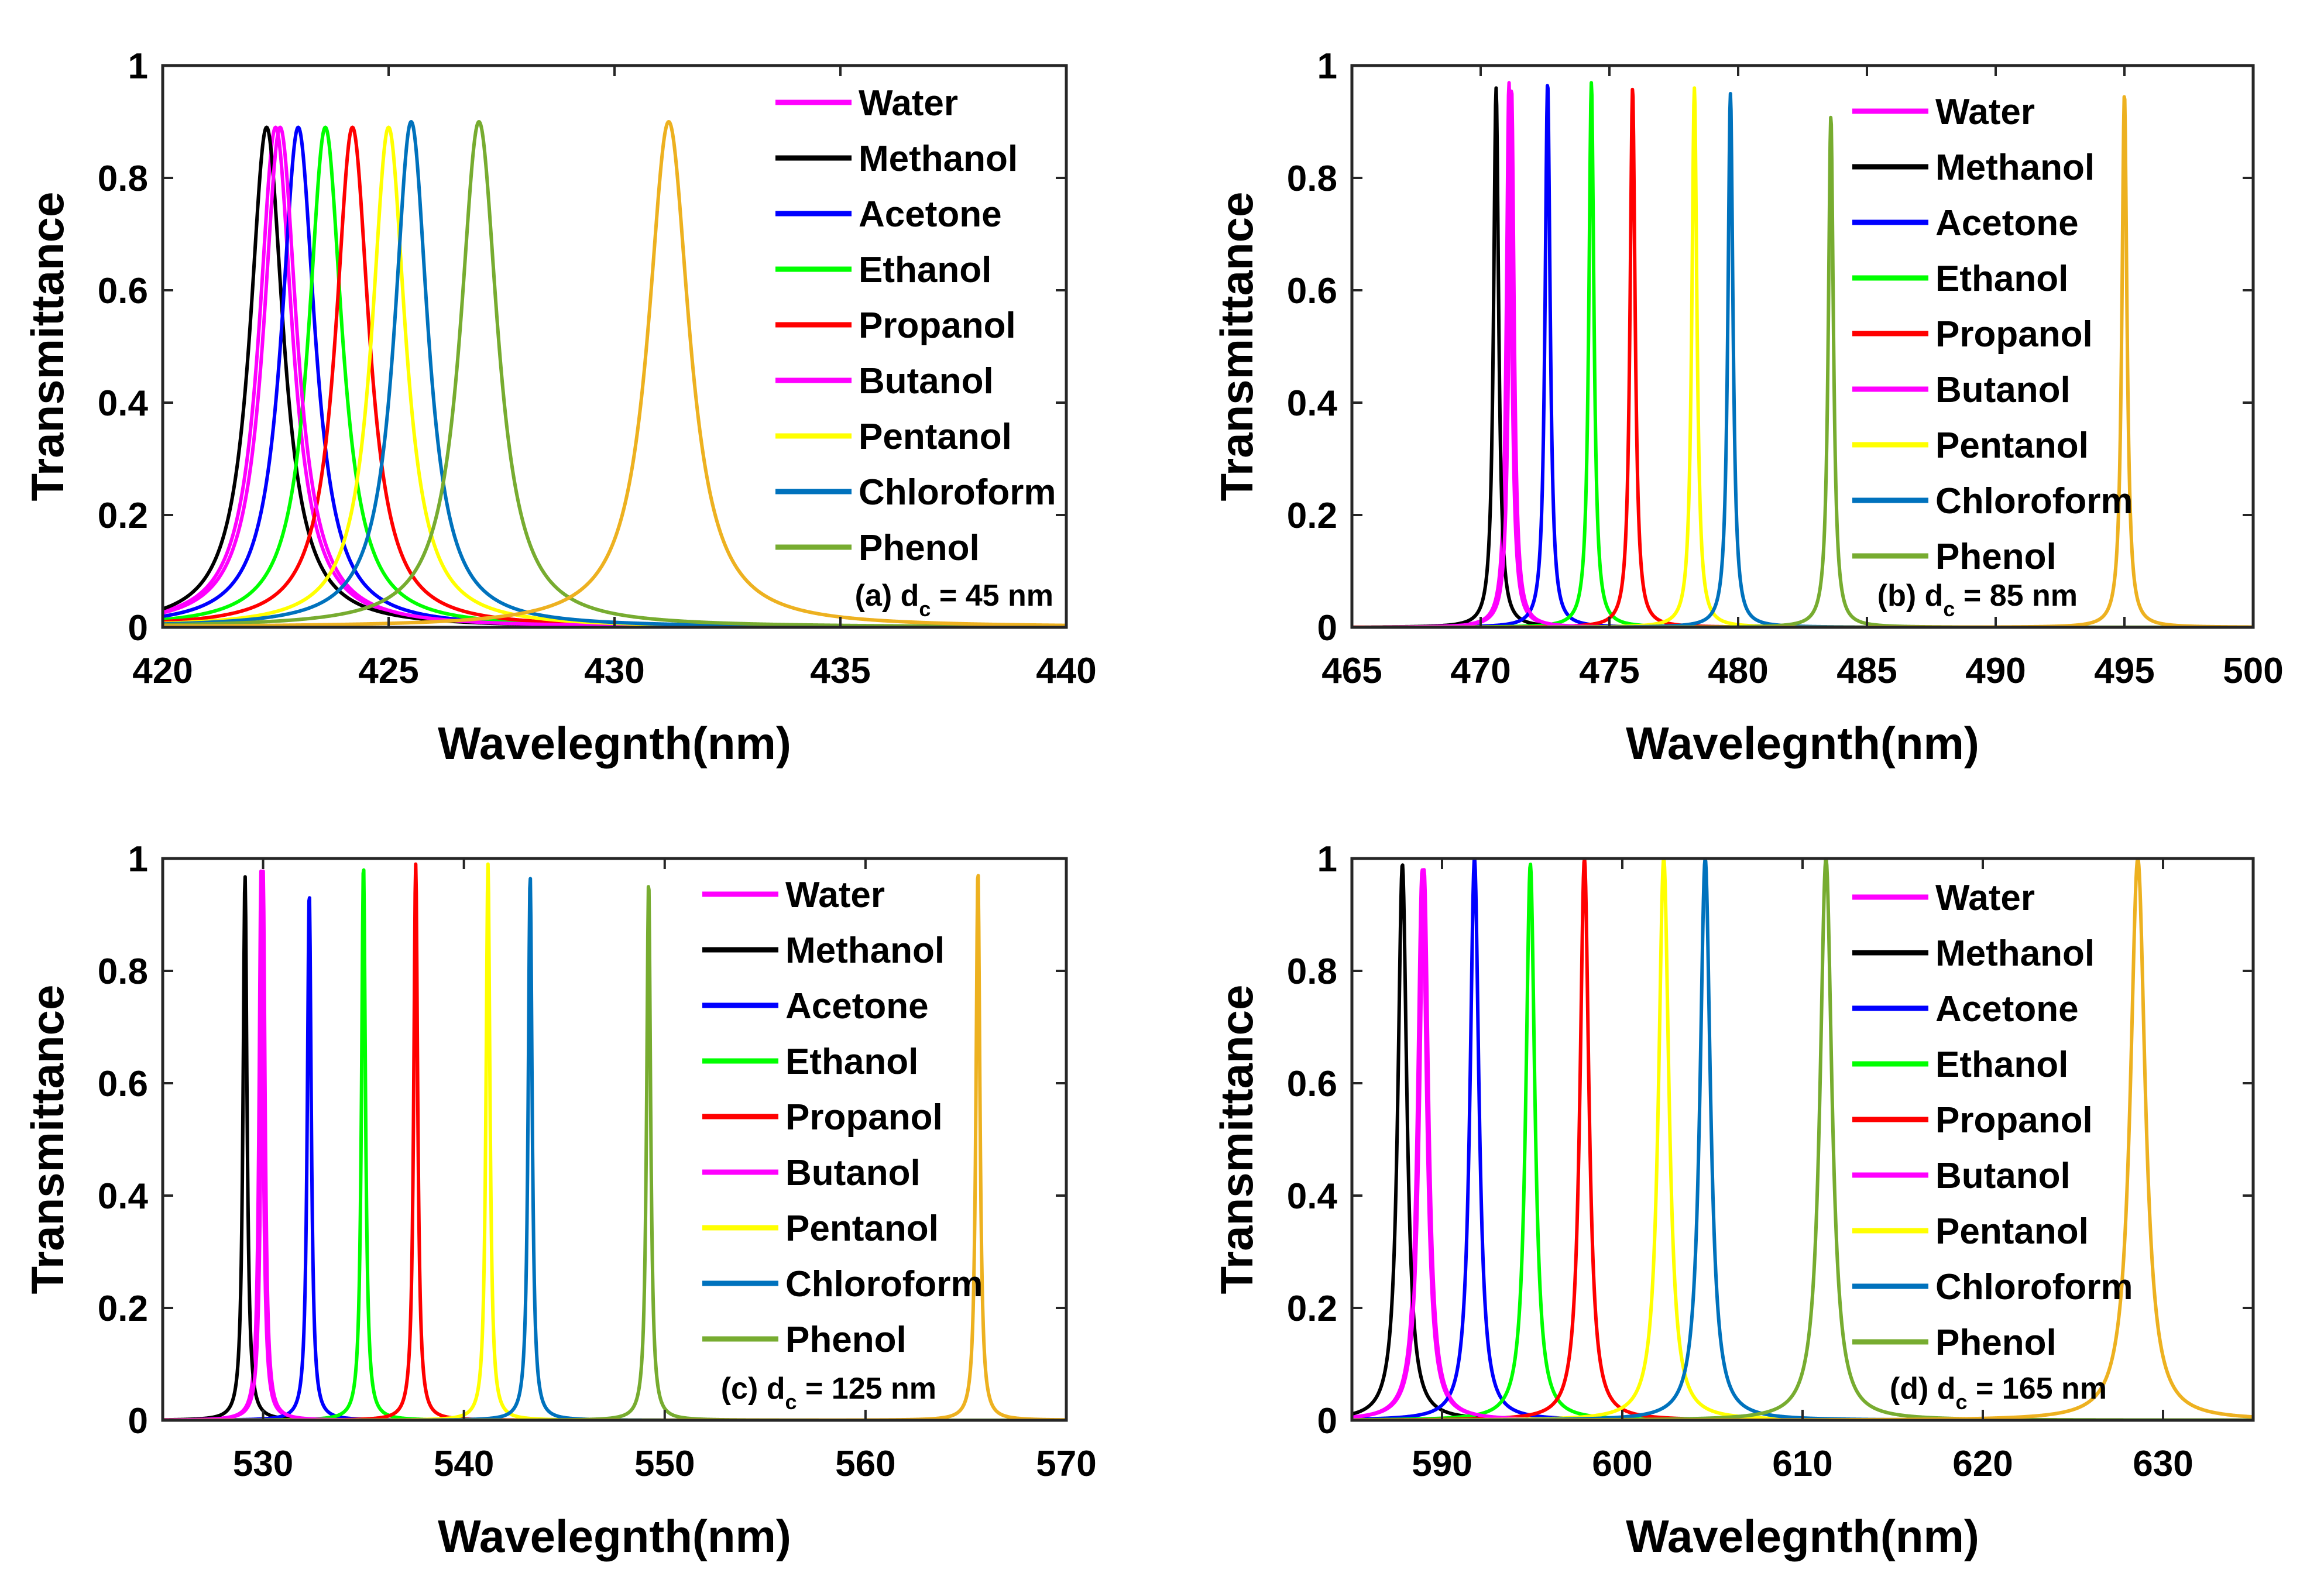 This screenshot has height=1590, width=2324. I want to click on x-tick-label: 440, so click(1066, 671).